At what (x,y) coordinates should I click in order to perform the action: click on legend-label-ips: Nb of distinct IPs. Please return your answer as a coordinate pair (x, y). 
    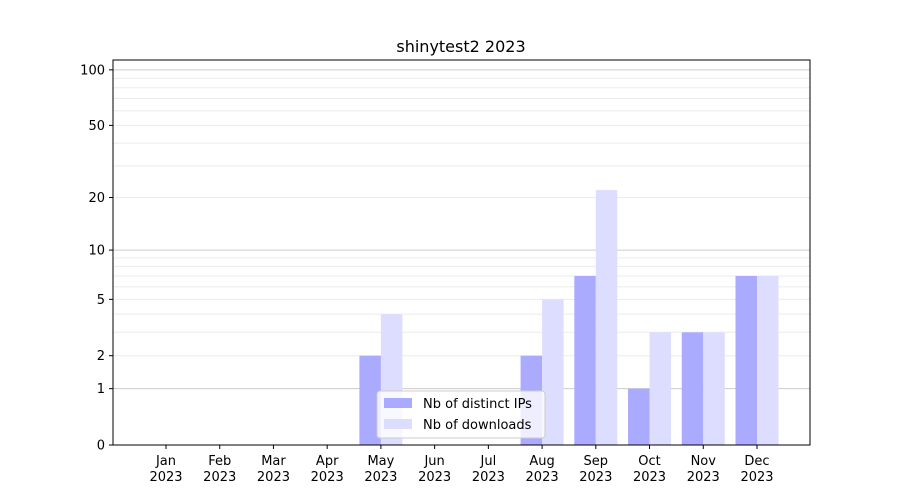
    Looking at the image, I should click on (477, 404).